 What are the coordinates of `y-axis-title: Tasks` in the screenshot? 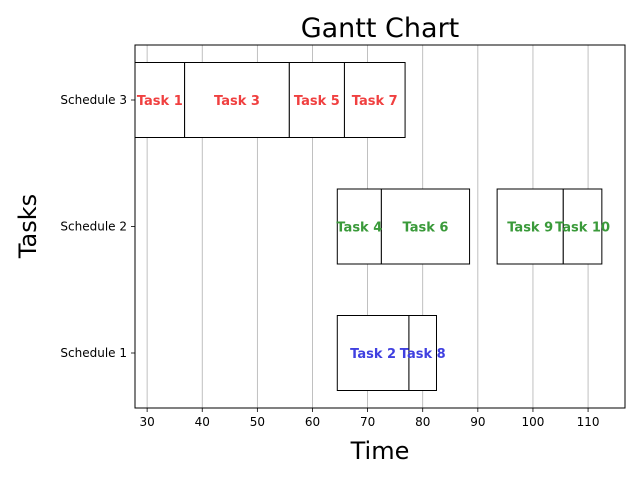 It's located at (28, 226).